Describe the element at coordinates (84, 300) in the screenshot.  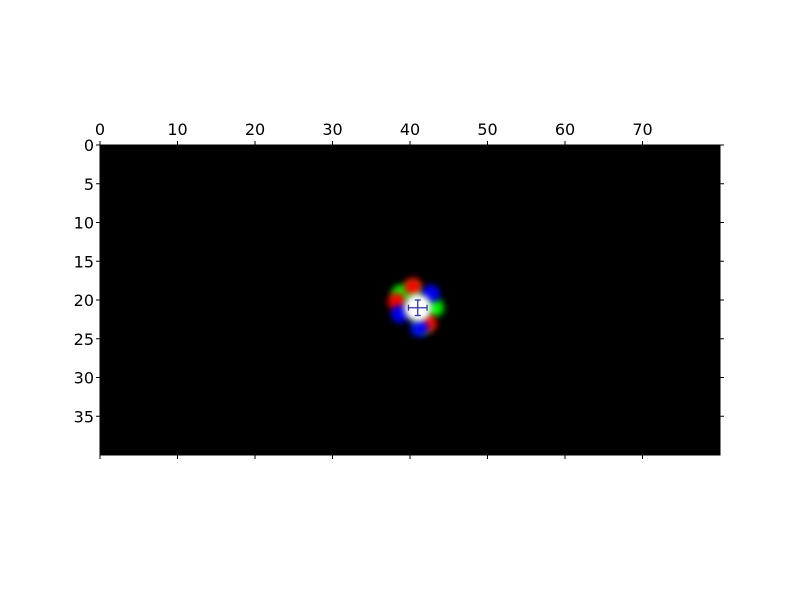
I see `y-tick-label: 20` at that location.